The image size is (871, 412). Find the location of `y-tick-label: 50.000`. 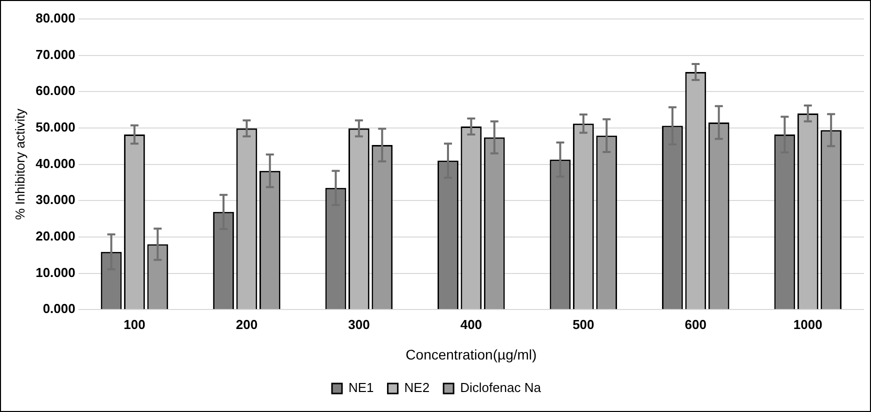

y-tick-label: 50.000 is located at coordinates (56, 127).